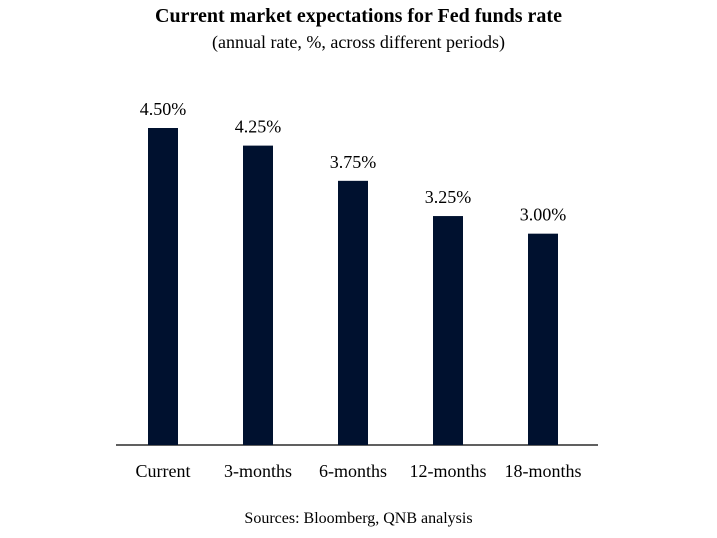  Describe the element at coordinates (543, 215) in the screenshot. I see `data-label: 3.00%` at that location.